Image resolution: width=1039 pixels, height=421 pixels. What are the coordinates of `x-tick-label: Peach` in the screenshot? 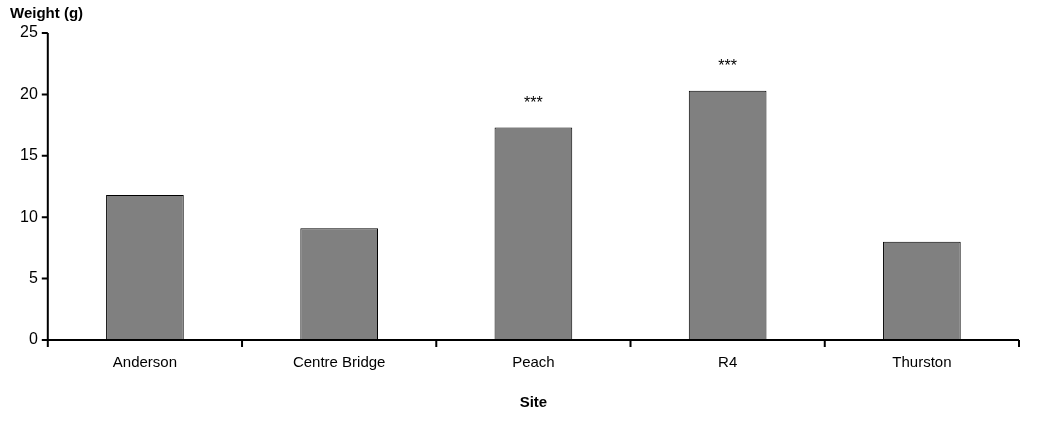 It's located at (533, 362).